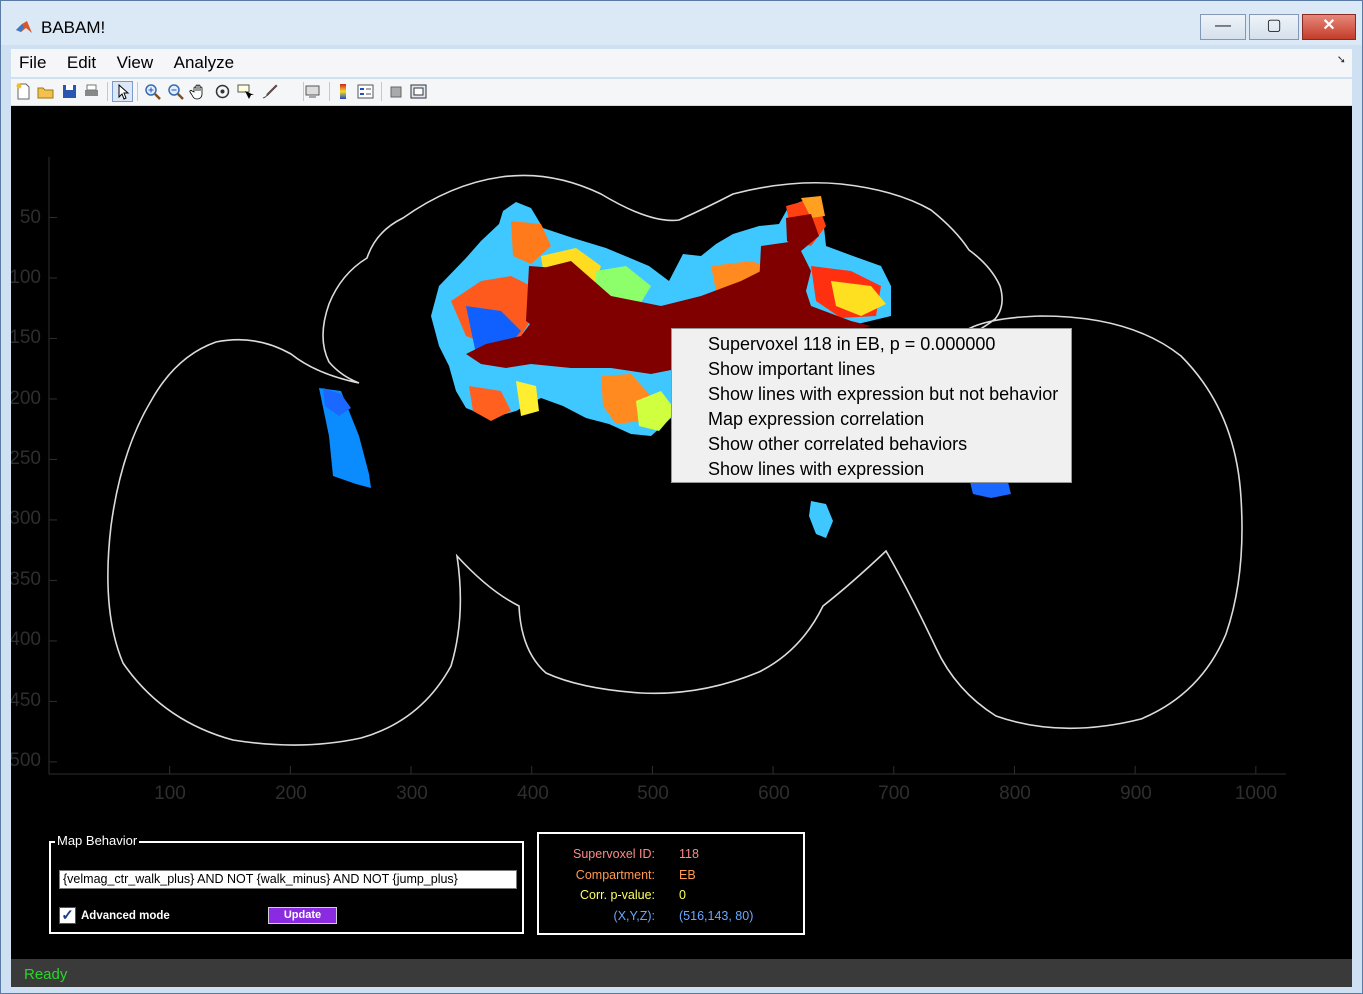 The image size is (1363, 994). I want to click on compartment-label: Compartment:, so click(615, 875).